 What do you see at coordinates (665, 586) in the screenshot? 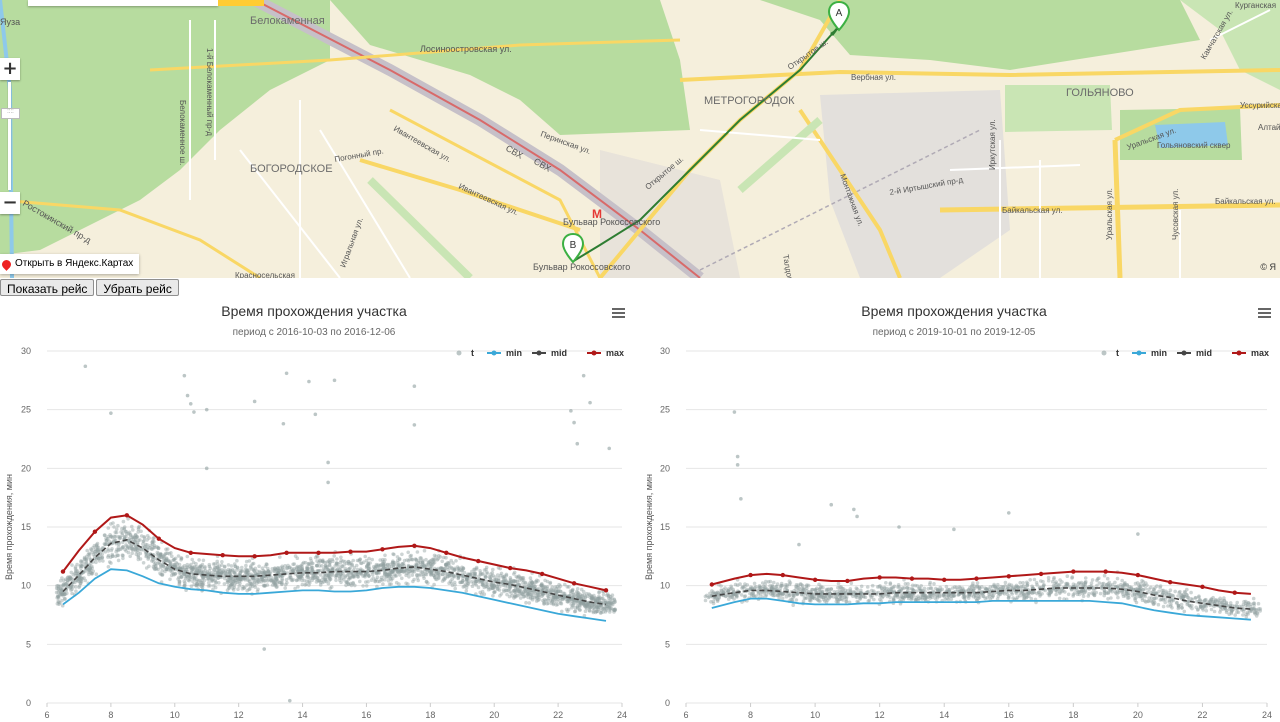
I see `y-tick-label: 10` at bounding box center [665, 586].